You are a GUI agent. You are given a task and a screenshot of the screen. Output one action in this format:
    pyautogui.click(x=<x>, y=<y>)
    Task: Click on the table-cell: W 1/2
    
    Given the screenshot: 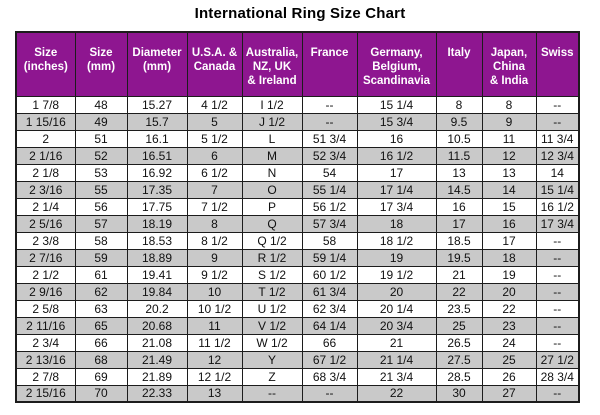 What is the action you would take?
    pyautogui.click(x=272, y=342)
    